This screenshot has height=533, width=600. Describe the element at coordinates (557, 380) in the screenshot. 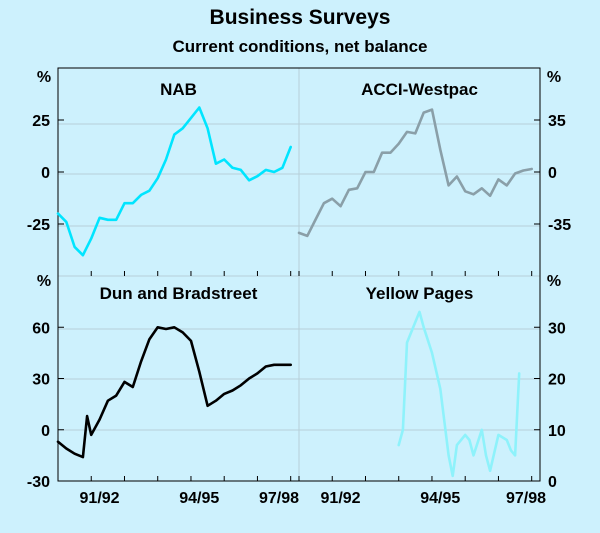

I see `y-tick-label: 20` at that location.